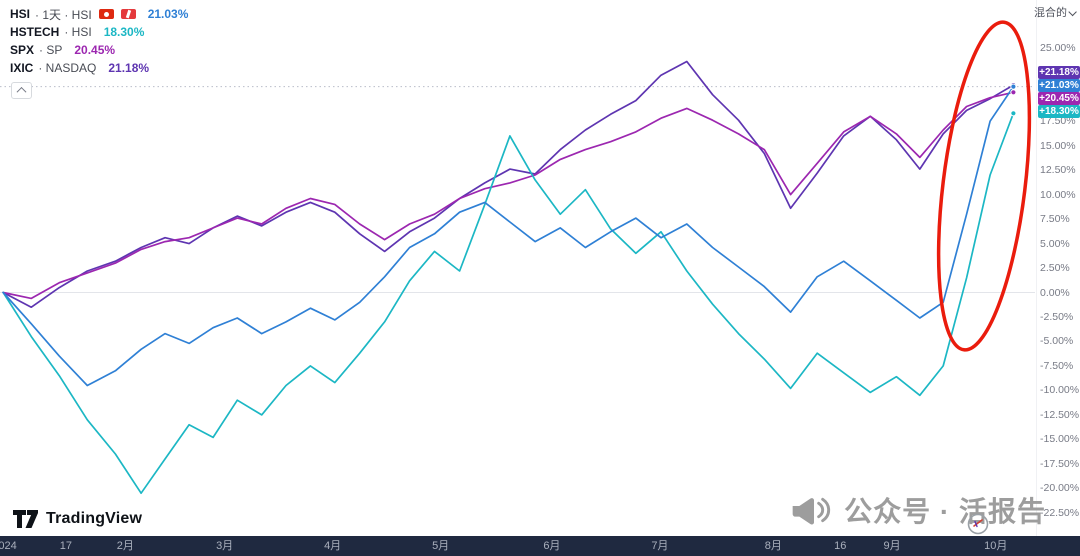 The image size is (1080, 556). Describe the element at coordinates (65, 546) in the screenshot. I see `time-axis-label: 17` at that location.